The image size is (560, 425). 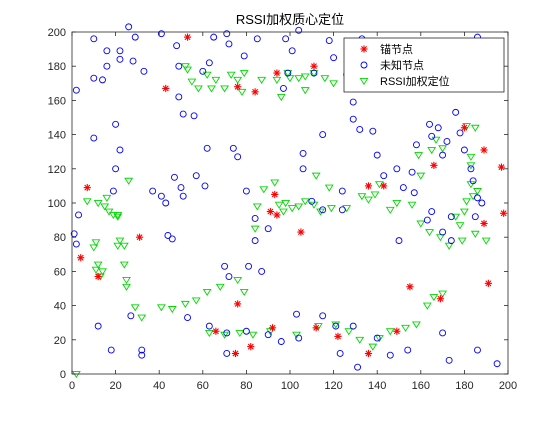 What do you see at coordinates (396, 49) in the screenshot?
I see `legend-label: 锚节点` at bounding box center [396, 49].